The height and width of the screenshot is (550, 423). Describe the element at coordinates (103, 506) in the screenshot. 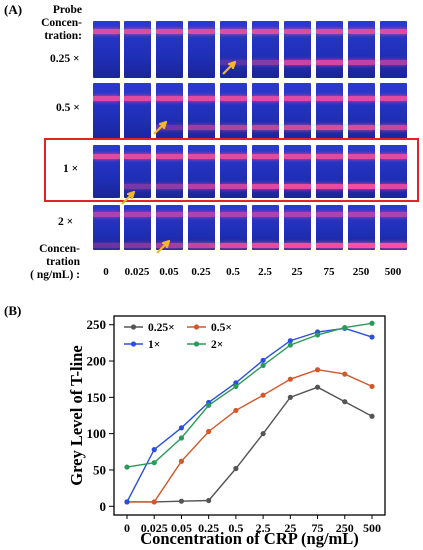

I see `y-tick-label: 0` at that location.